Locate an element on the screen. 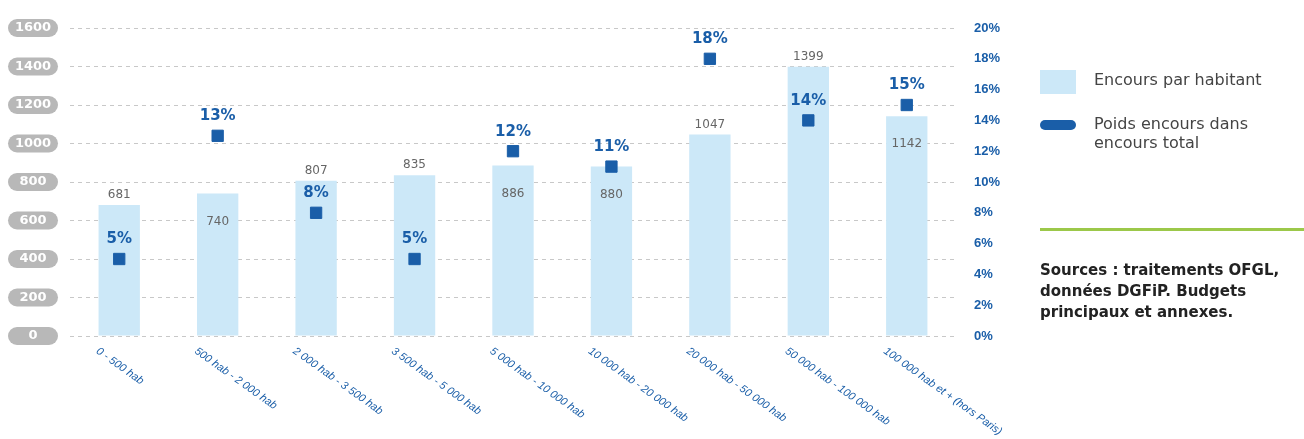 The image size is (1304, 439). data-label: 13% is located at coordinates (217, 115).